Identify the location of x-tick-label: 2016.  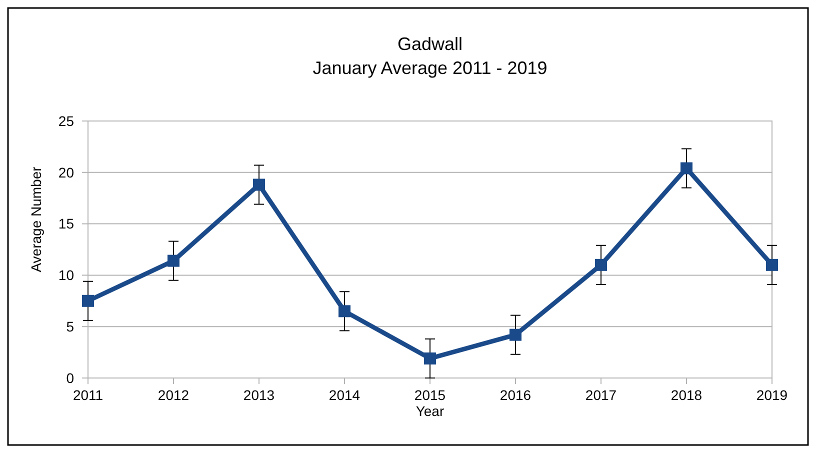
(516, 395).